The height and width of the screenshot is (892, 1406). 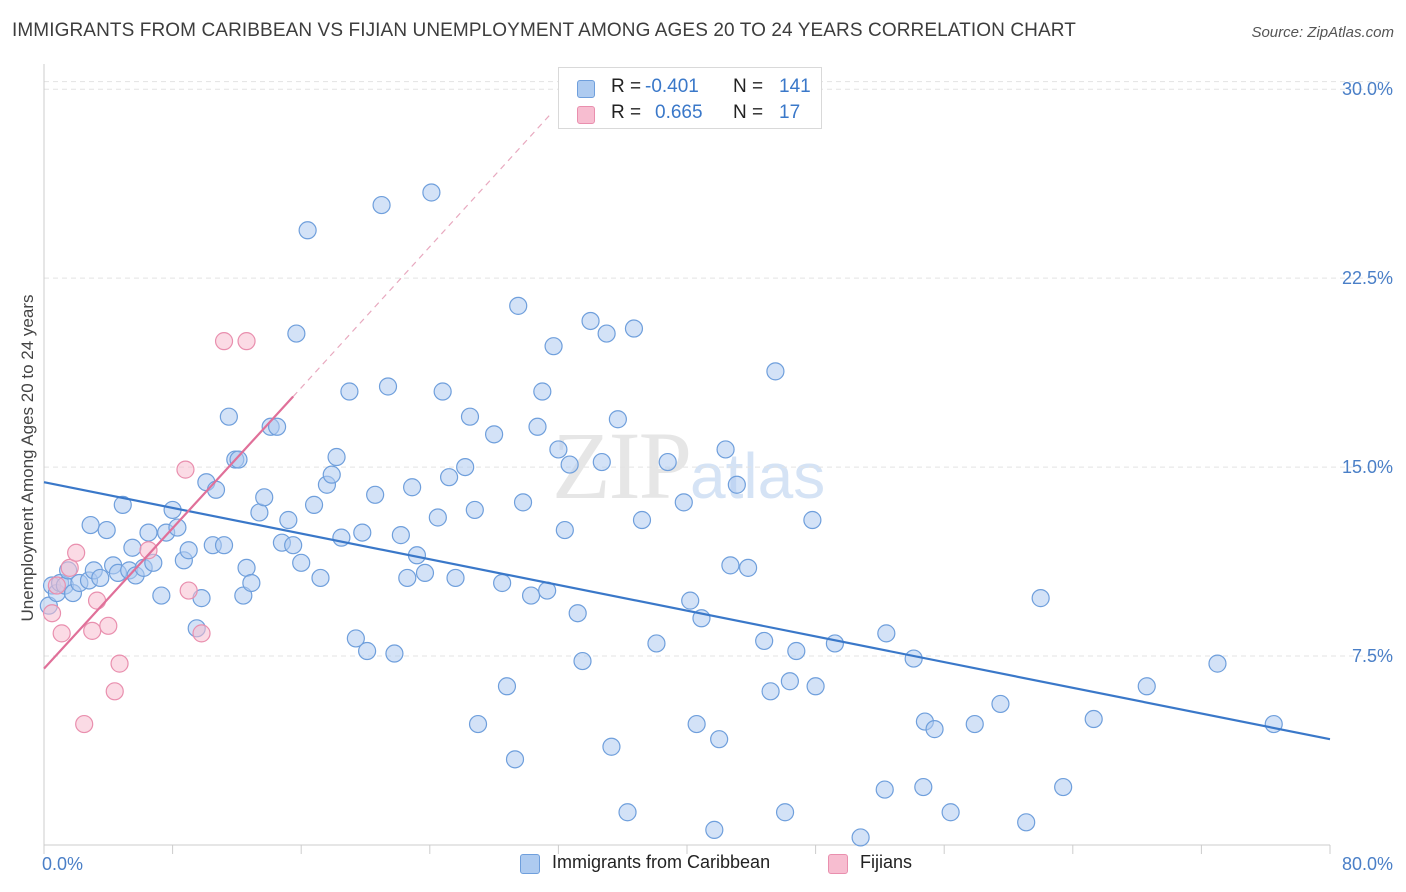 I want to click on x-tick-label-min: 0.0%, so click(x=62, y=864).